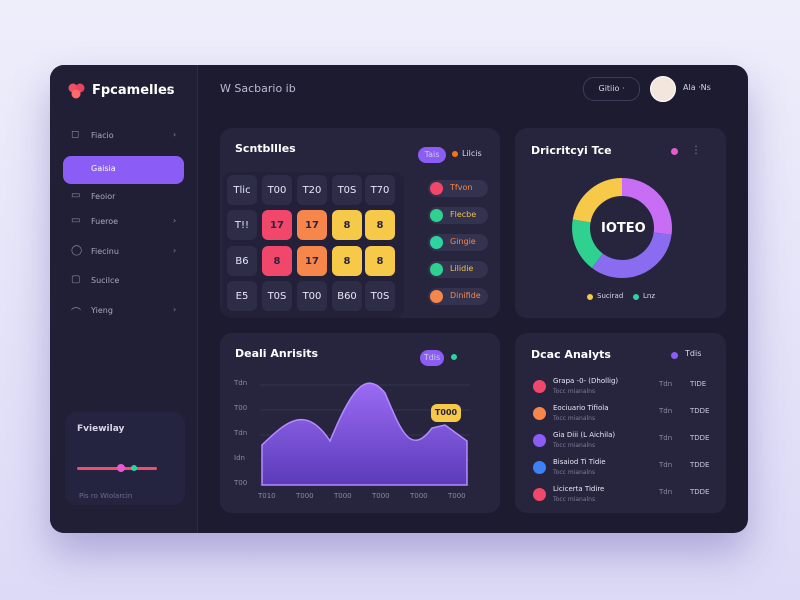 The height and width of the screenshot is (600, 800). I want to click on legend-label: Gingie, so click(463, 241).